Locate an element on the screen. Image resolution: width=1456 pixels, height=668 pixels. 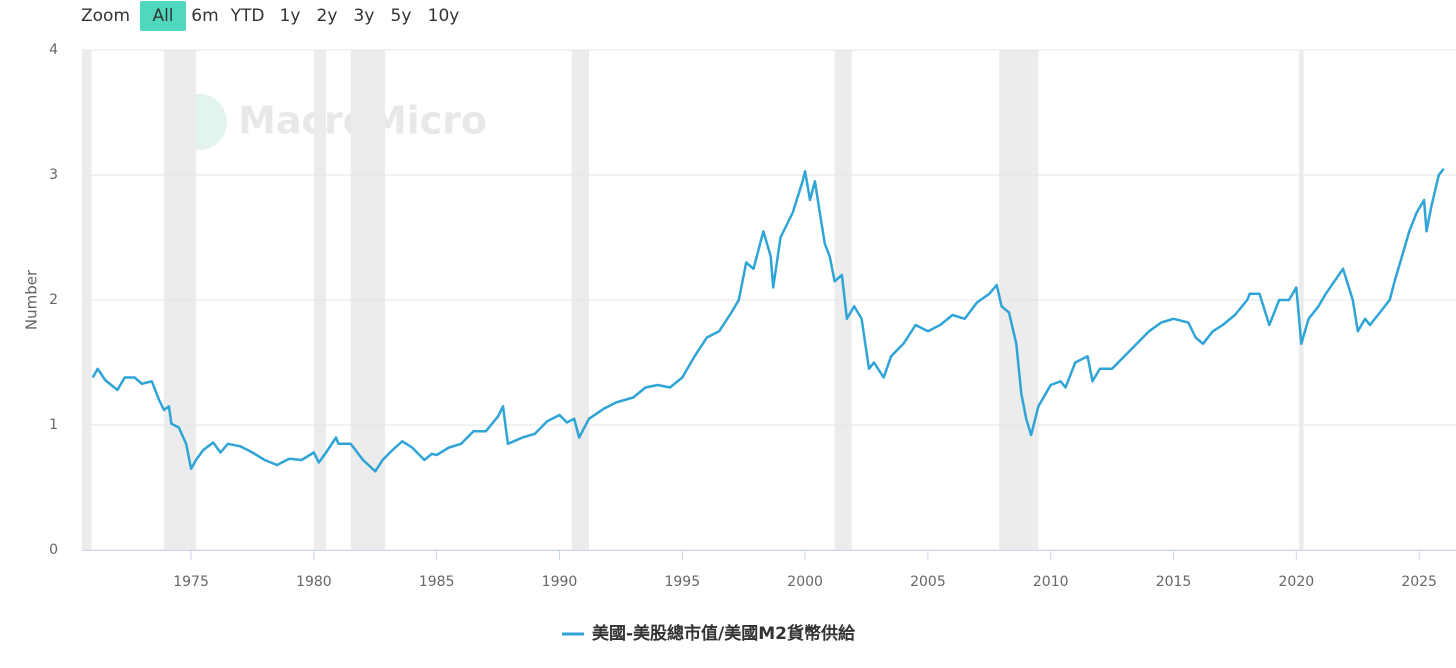
y-tick-label: 3 is located at coordinates (53, 175).